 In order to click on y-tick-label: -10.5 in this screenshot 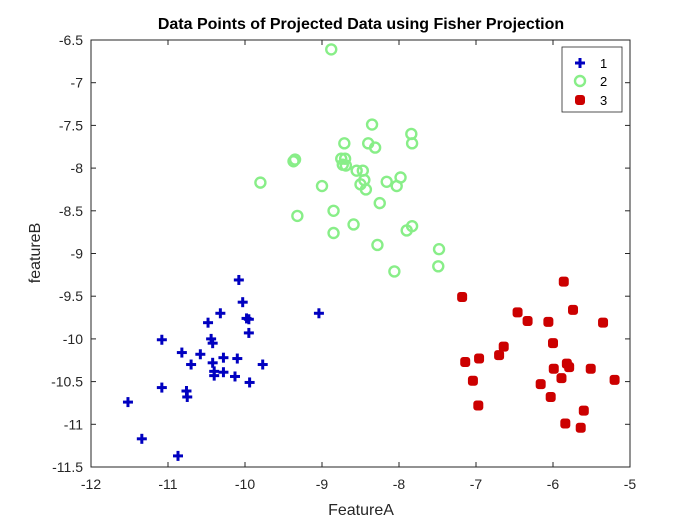, I will do `click(67, 382)`.